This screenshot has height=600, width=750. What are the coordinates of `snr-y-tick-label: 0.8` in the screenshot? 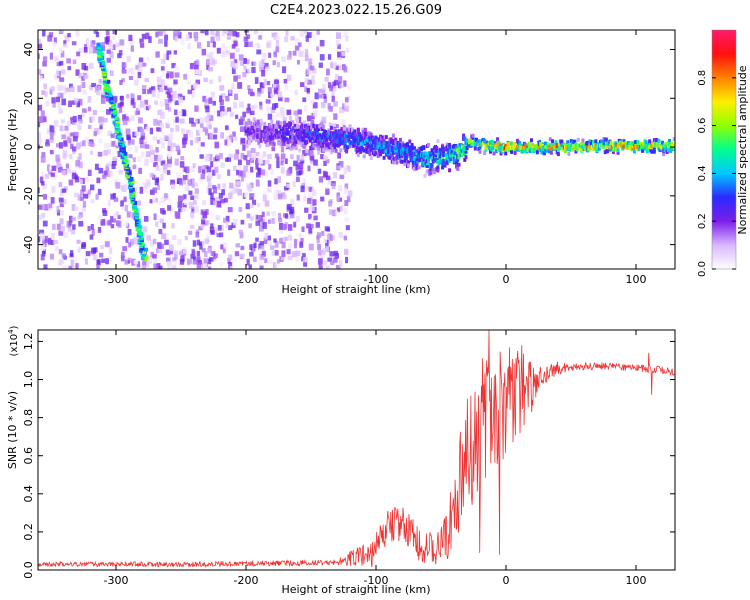 It's located at (28, 418).